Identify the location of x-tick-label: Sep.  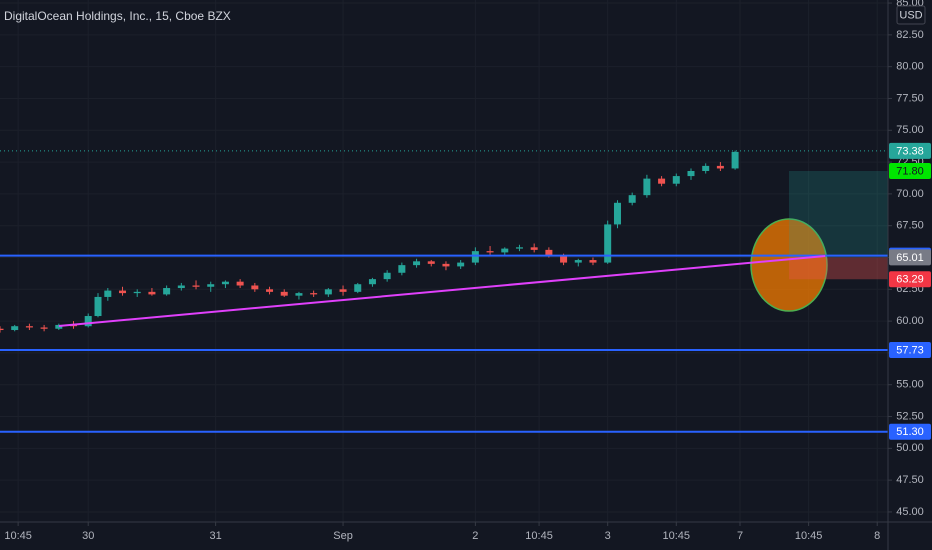
(343, 536).